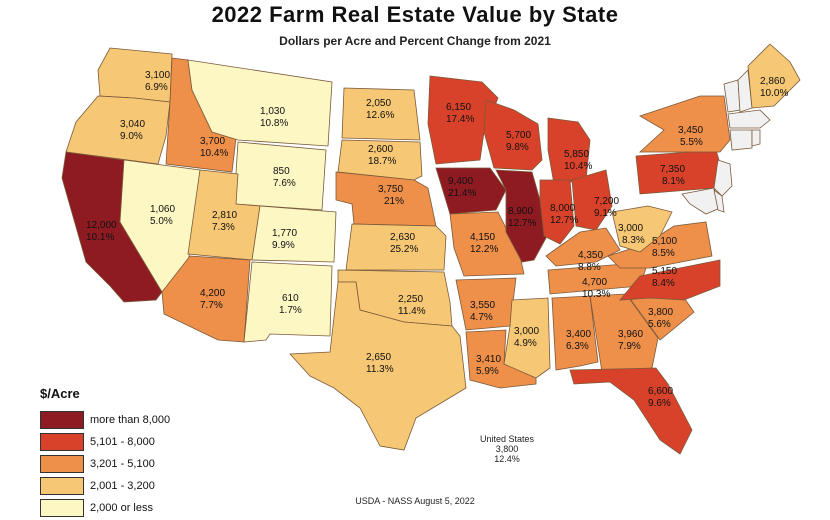  I want to click on label-ND-value: 2,050, so click(378, 103).